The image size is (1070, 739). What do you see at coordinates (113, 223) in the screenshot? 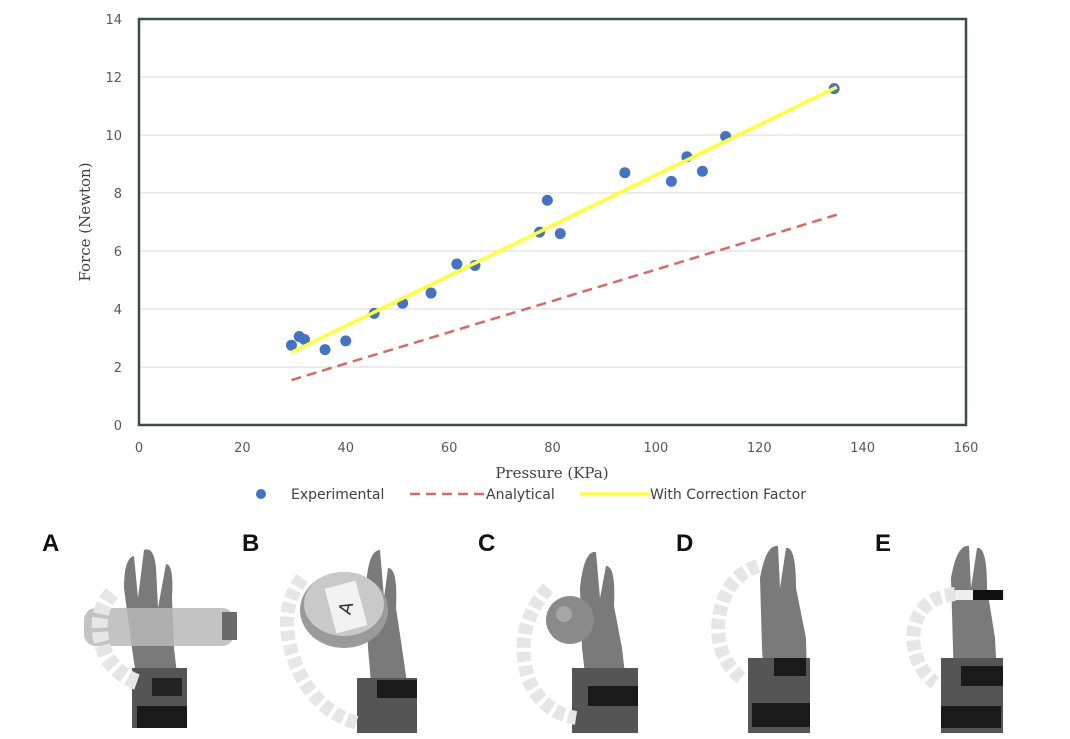
I see `y-tick-labels: 0 2 4 6 8 10 12 14` at bounding box center [113, 223].